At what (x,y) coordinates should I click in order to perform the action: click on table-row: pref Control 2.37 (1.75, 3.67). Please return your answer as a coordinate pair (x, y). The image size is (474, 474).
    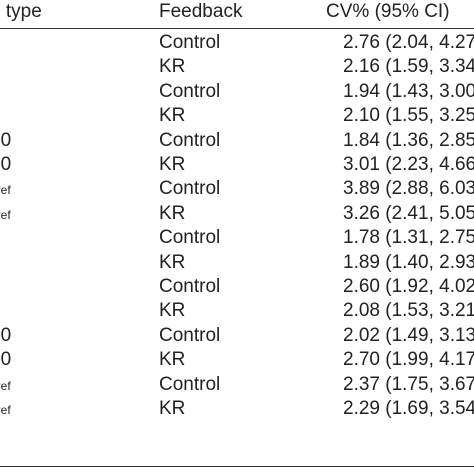
    Looking at the image, I should click on (237, 385).